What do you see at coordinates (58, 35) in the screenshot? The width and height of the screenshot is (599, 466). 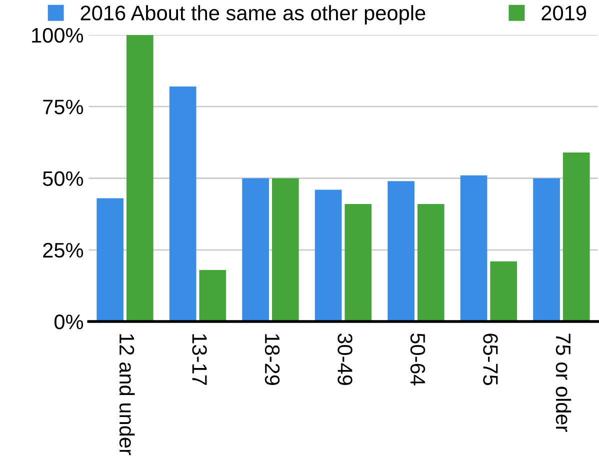 I see `y-tick-label: 100%` at bounding box center [58, 35].